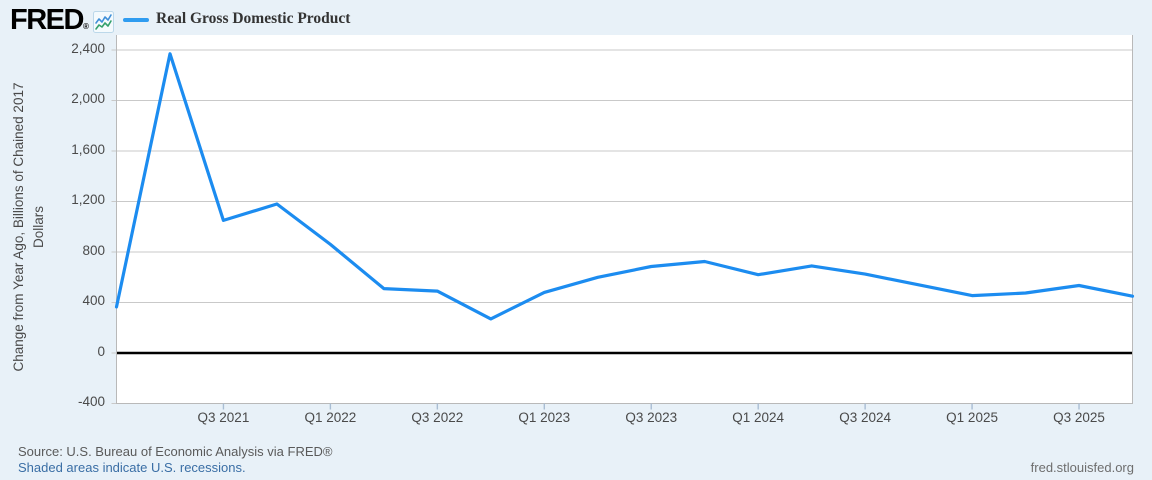 The height and width of the screenshot is (480, 1152). I want to click on x-tick-label: Q1 2022, so click(330, 417).